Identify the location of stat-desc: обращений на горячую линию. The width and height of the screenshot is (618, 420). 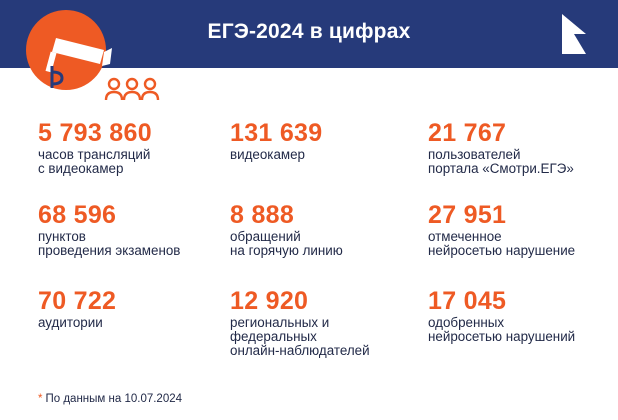
(286, 243).